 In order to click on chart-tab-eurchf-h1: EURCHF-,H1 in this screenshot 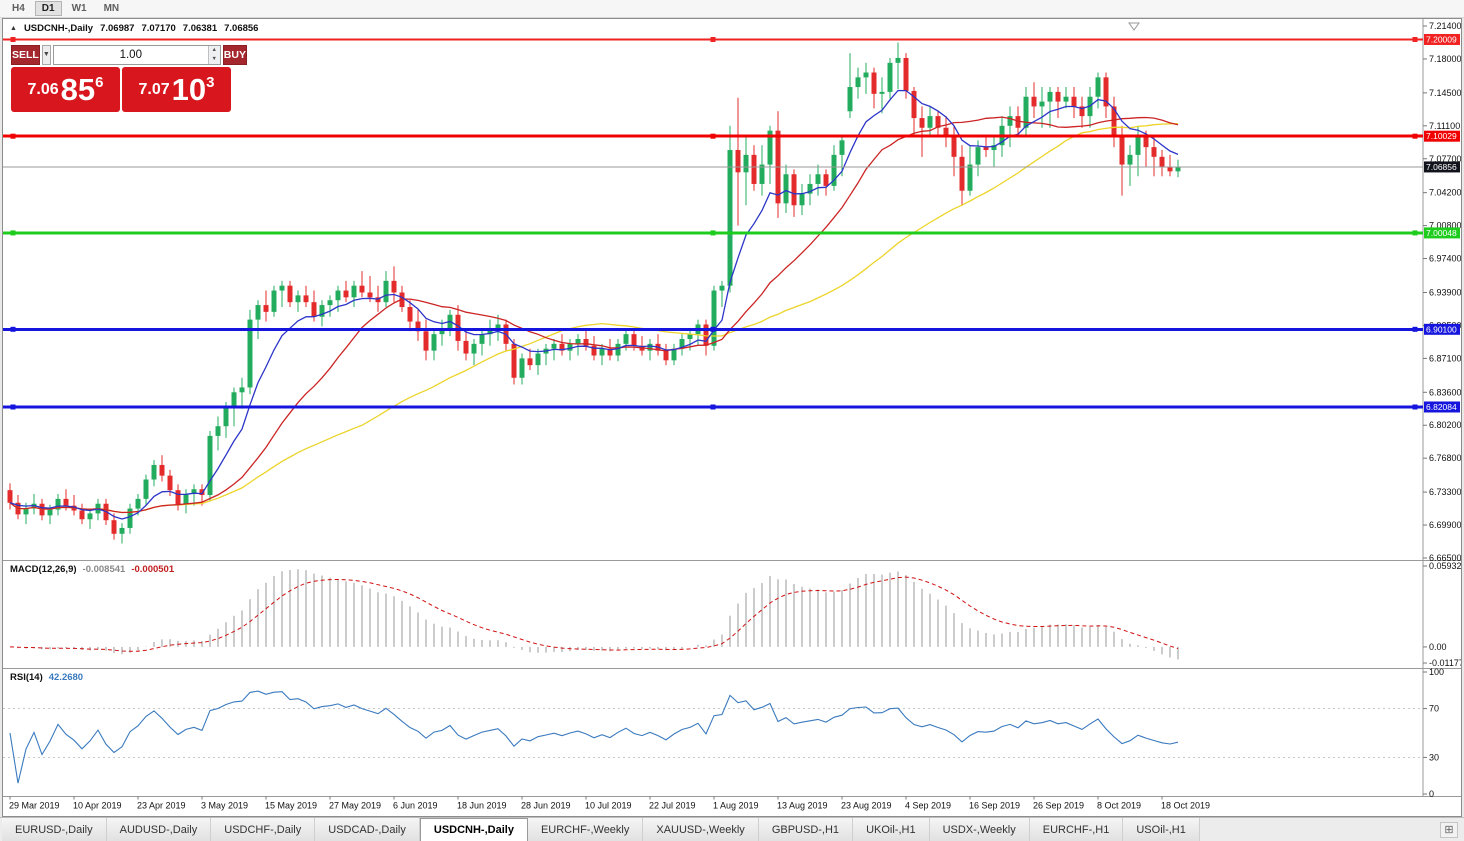, I will do `click(1076, 829)`.